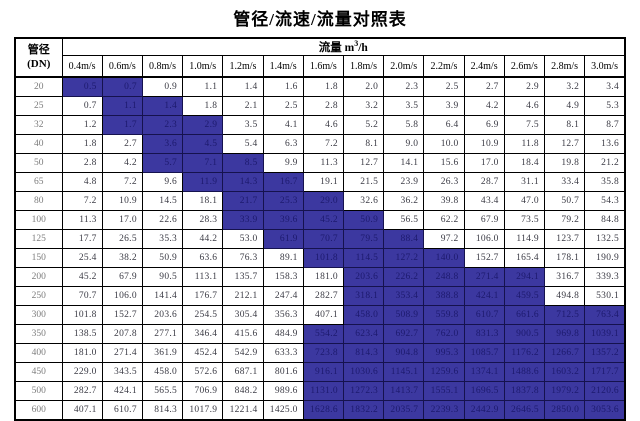 The height and width of the screenshot is (421, 640). What do you see at coordinates (38, 86) in the screenshot?
I see `dn-cell: 20` at bounding box center [38, 86].